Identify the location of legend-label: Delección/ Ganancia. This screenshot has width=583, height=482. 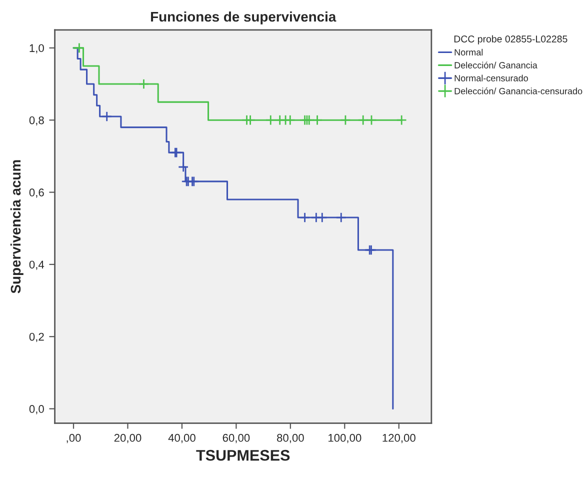
(496, 65).